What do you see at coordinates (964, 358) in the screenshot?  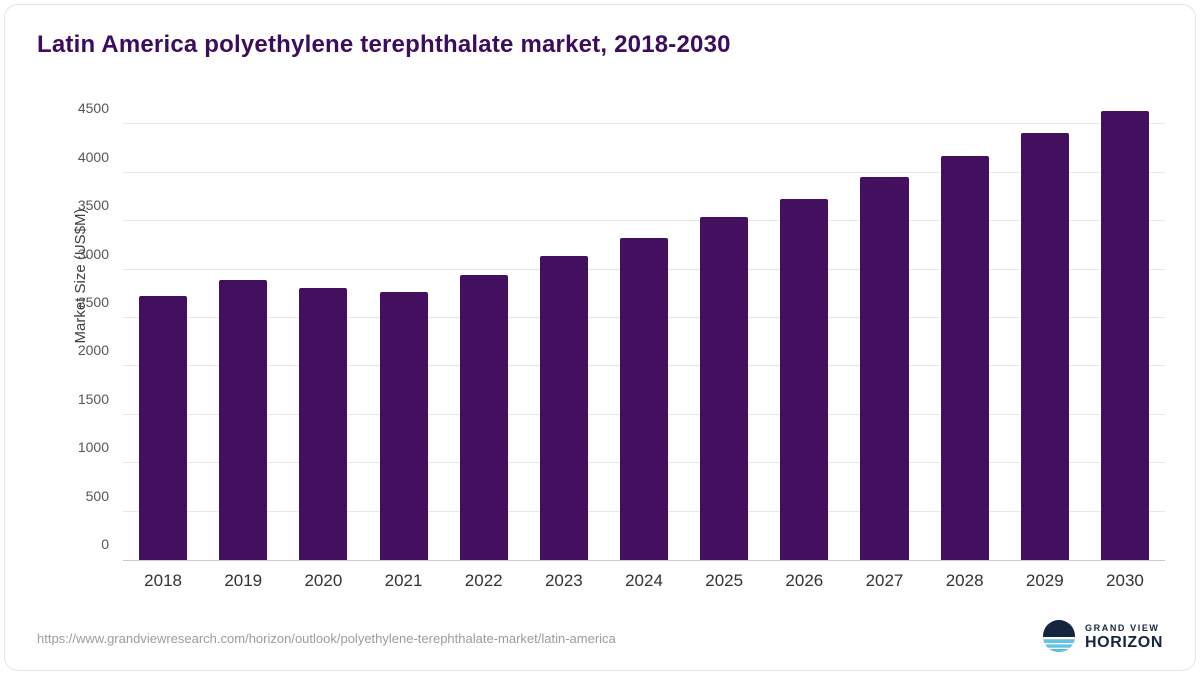 I see `bar-2028` at bounding box center [964, 358].